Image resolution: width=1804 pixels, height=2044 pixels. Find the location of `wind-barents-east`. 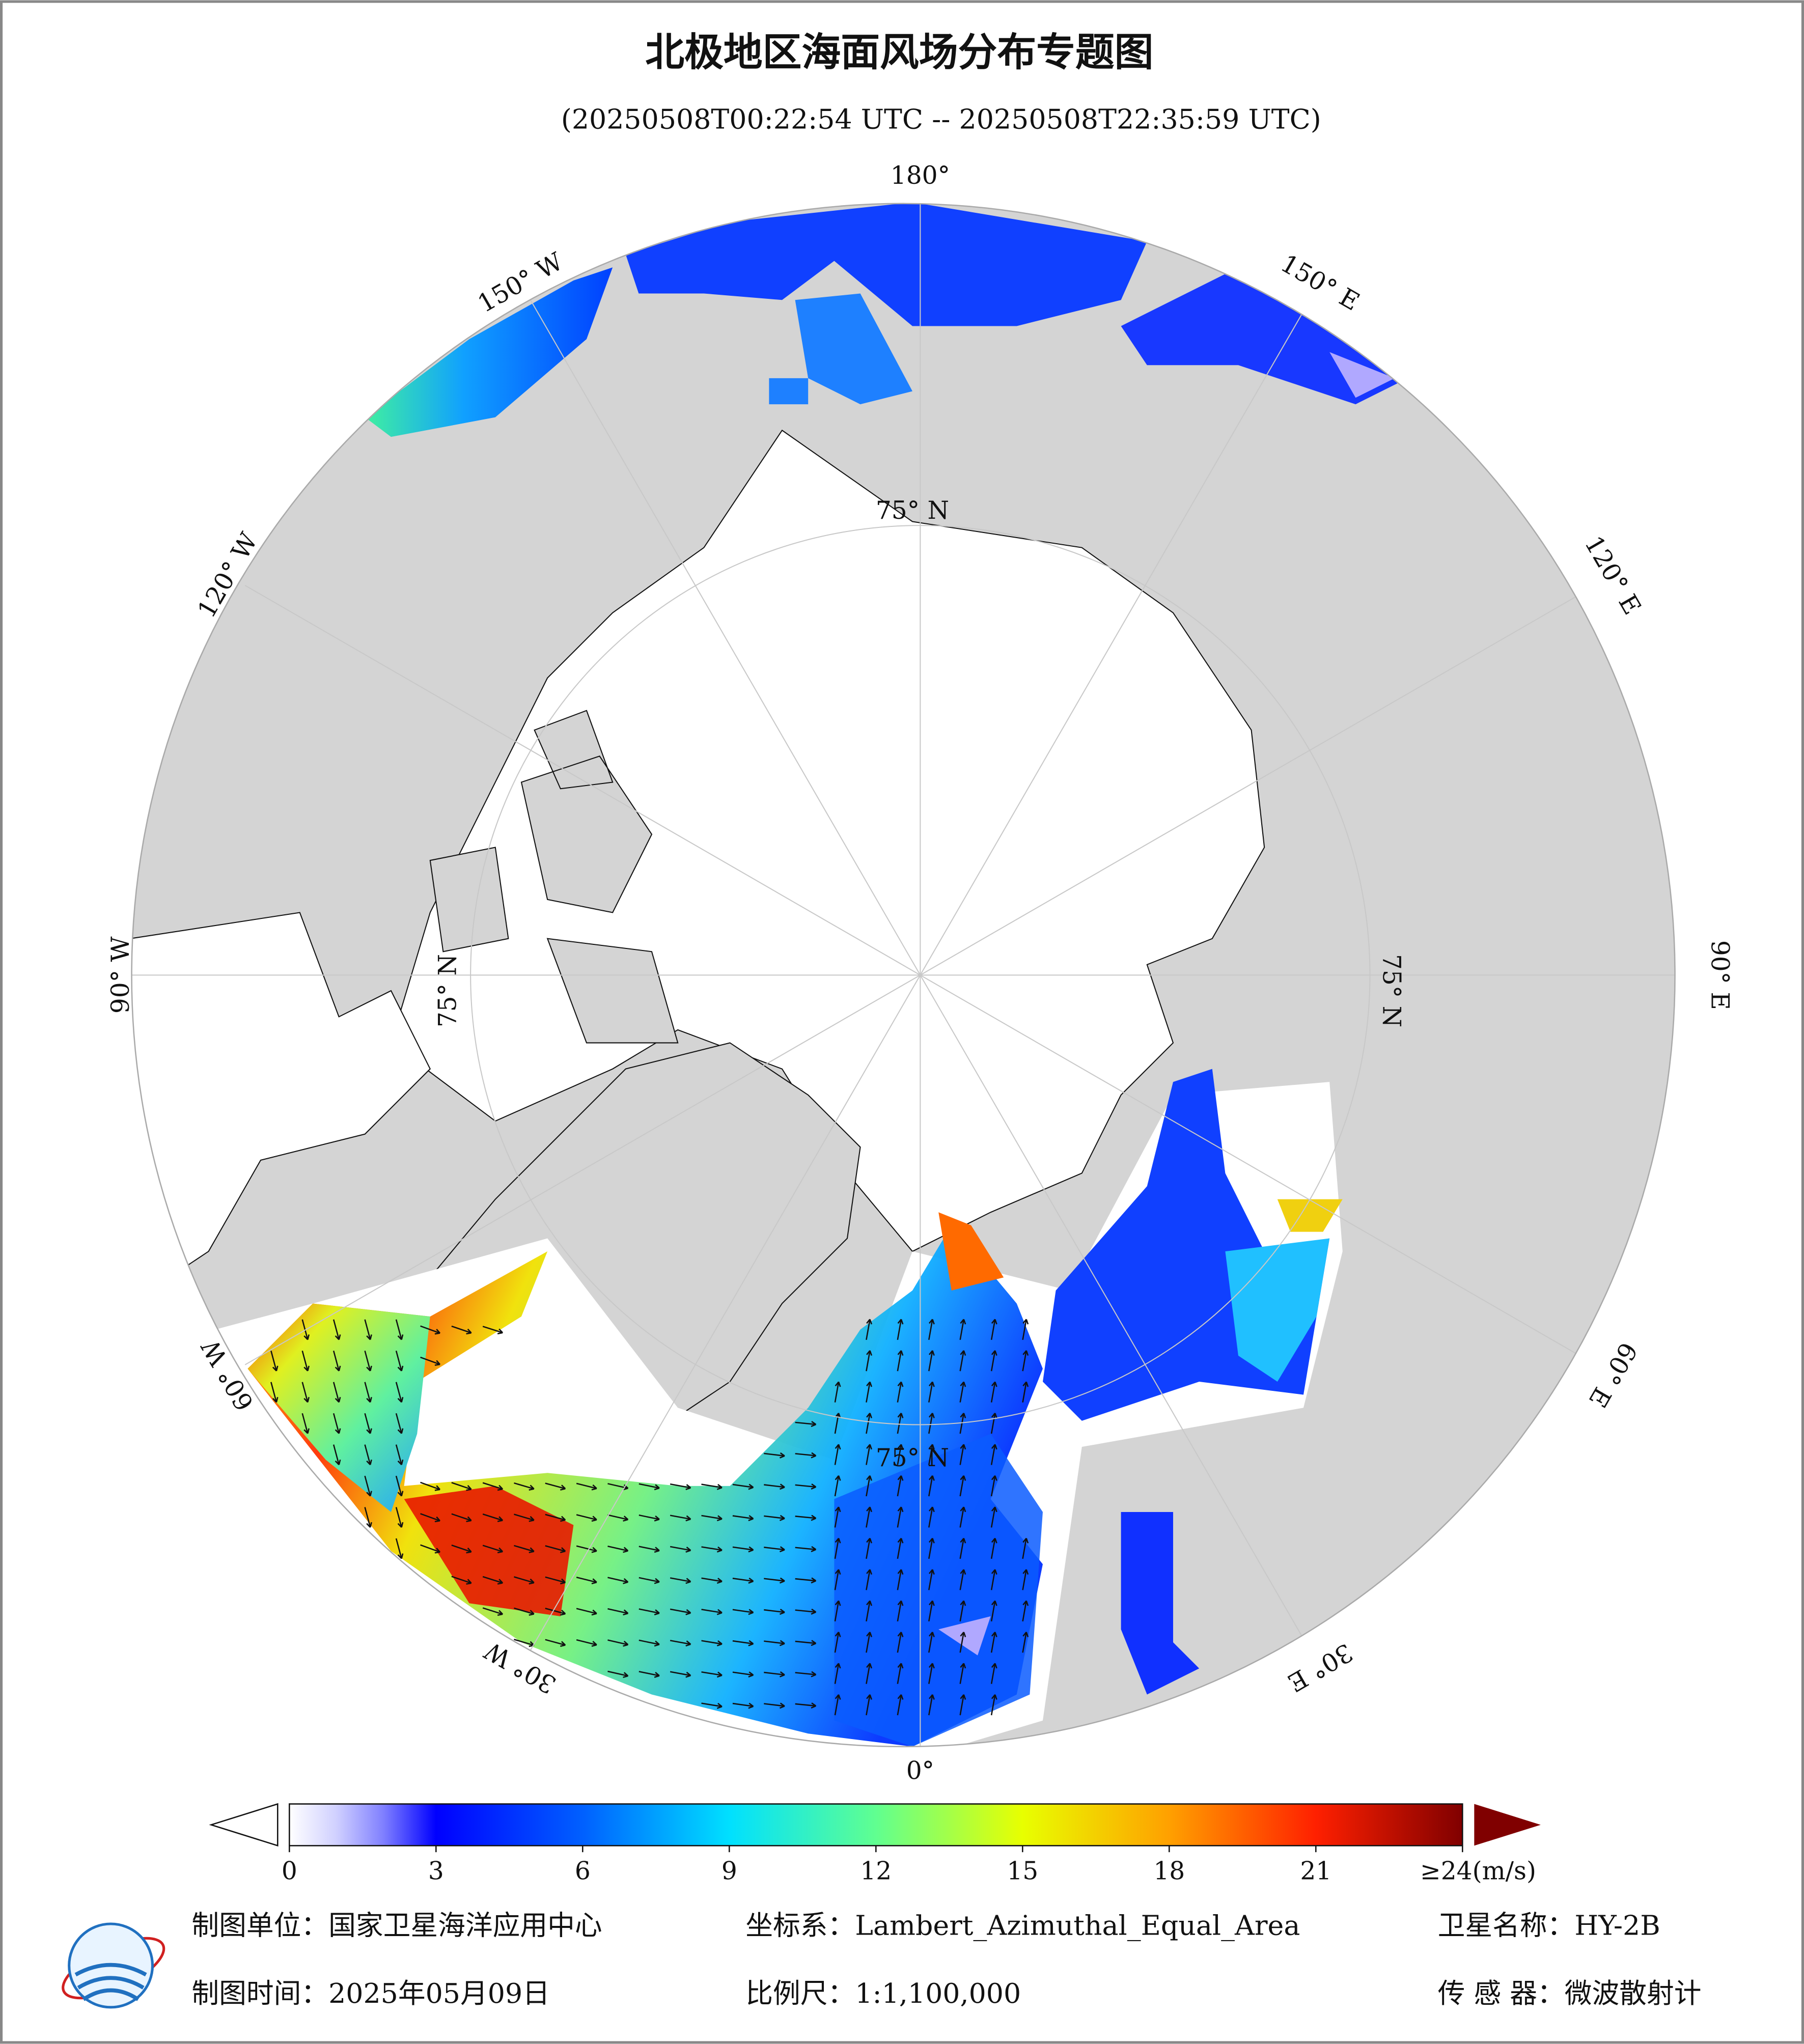

wind-barents-east is located at coordinates (1277, 1310).